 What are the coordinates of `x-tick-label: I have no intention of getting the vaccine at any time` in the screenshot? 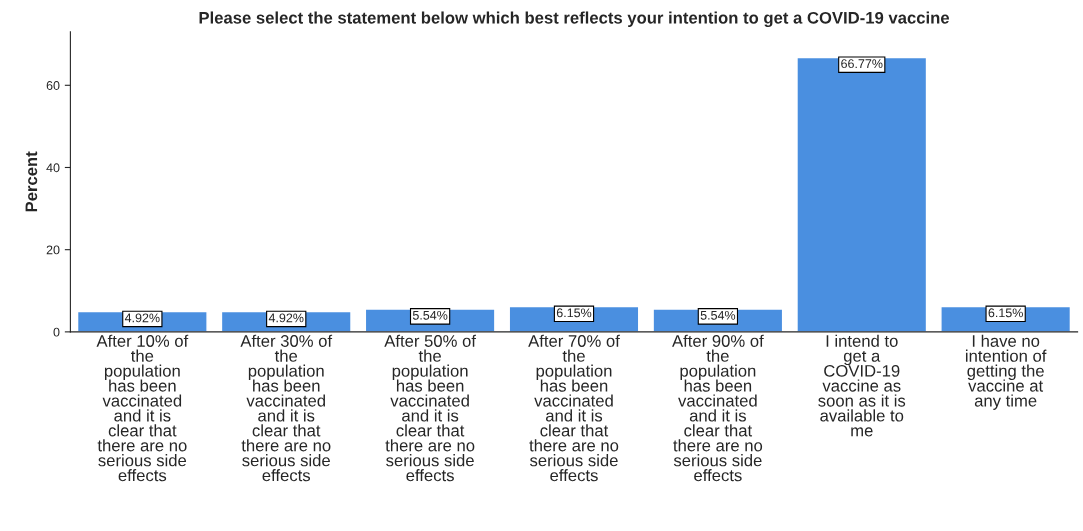 It's located at (1006, 372).